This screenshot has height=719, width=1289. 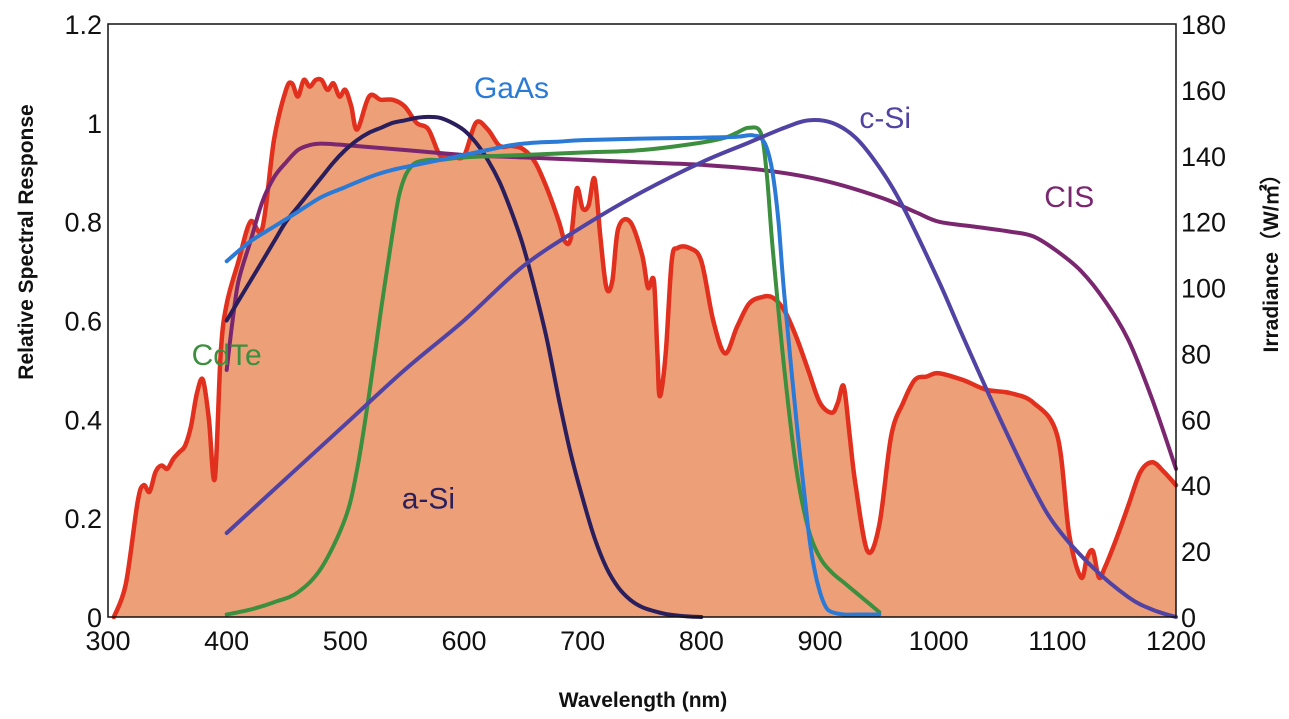 What do you see at coordinates (83, 322) in the screenshot?
I see `y-tick-label: 0.6` at bounding box center [83, 322].